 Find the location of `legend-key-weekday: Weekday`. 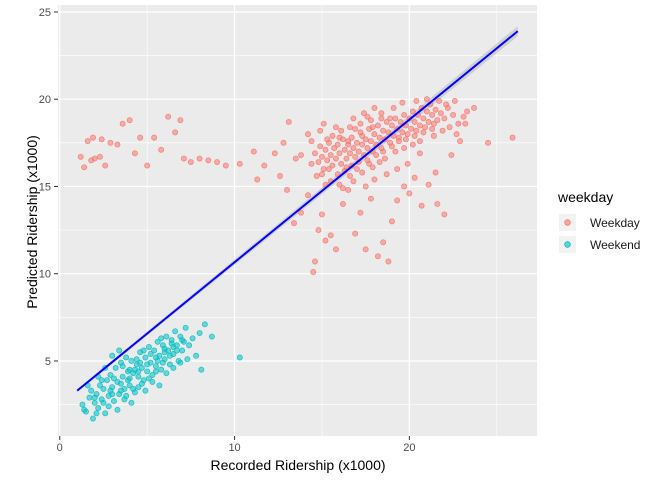

legend-key-weekday: Weekday is located at coordinates (599, 222).